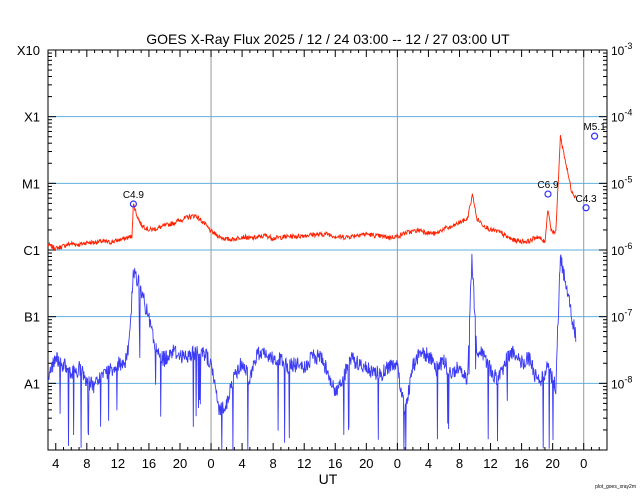 The height and width of the screenshot is (500, 640). Describe the element at coordinates (621, 382) in the screenshot. I see `y-power-label: 10-8` at that location.